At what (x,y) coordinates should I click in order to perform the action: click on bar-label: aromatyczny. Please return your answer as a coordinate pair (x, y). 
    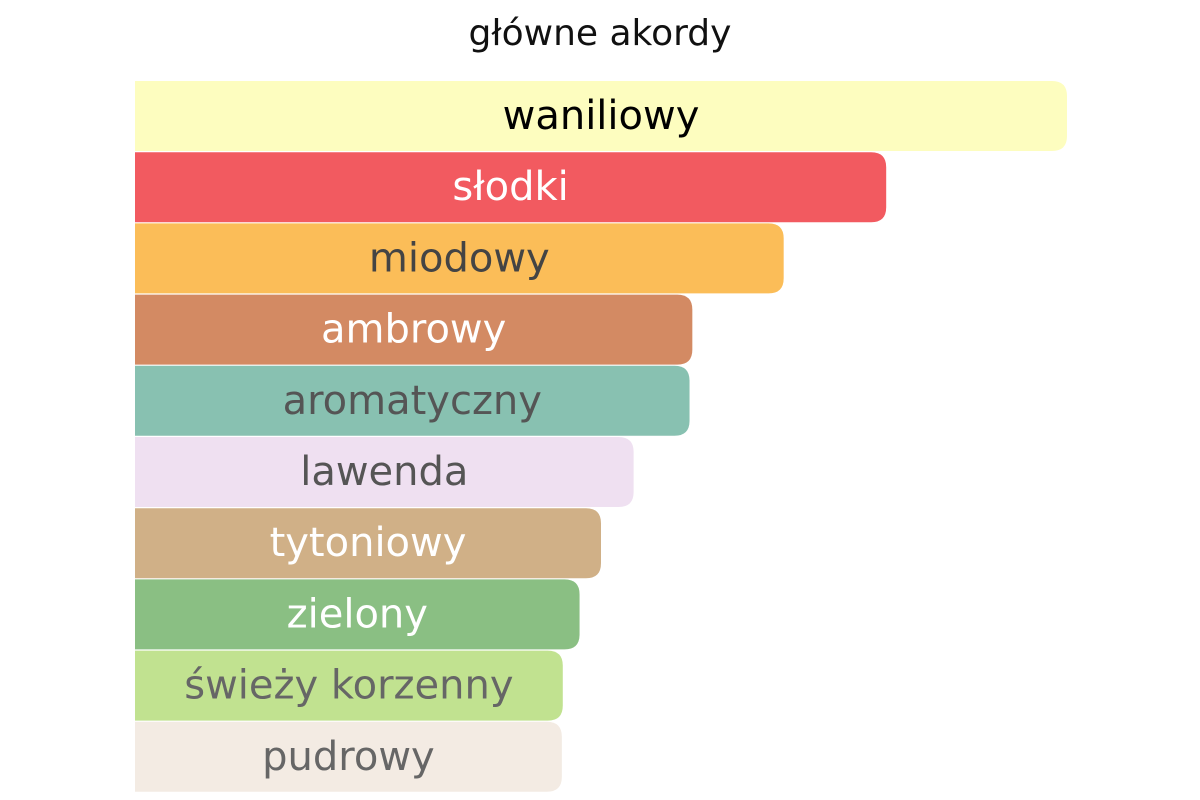
    Looking at the image, I should click on (412, 401).